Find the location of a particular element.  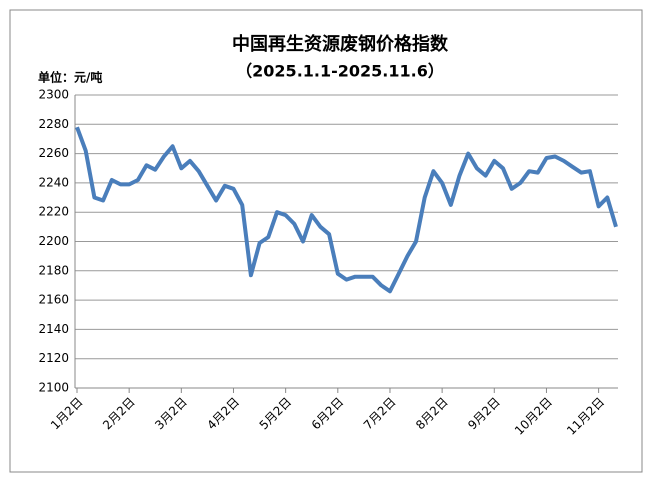

y-tick-label: 2140 is located at coordinates (53, 329).